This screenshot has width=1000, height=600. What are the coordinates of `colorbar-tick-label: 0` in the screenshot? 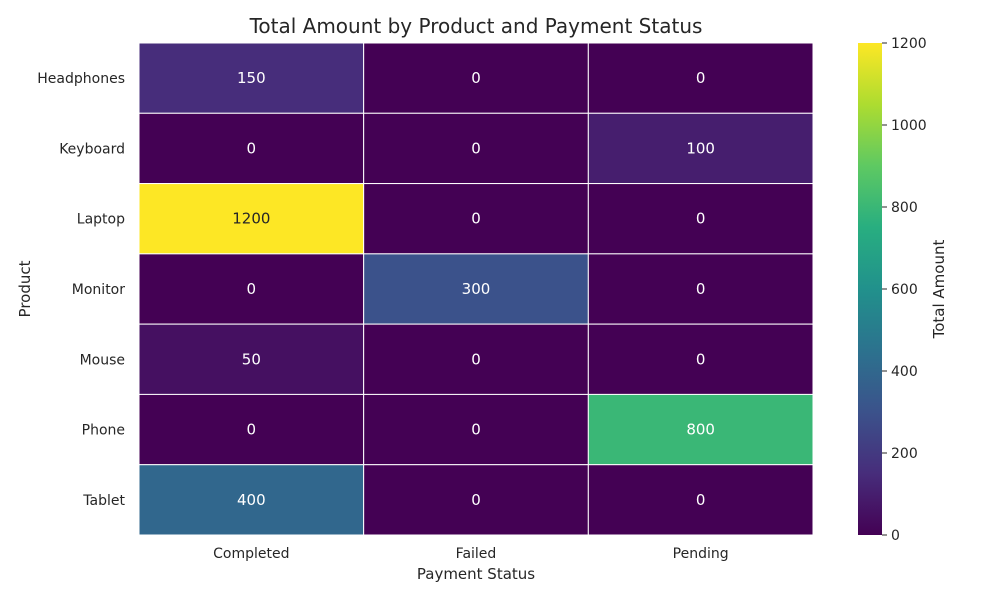 It's located at (895, 536).